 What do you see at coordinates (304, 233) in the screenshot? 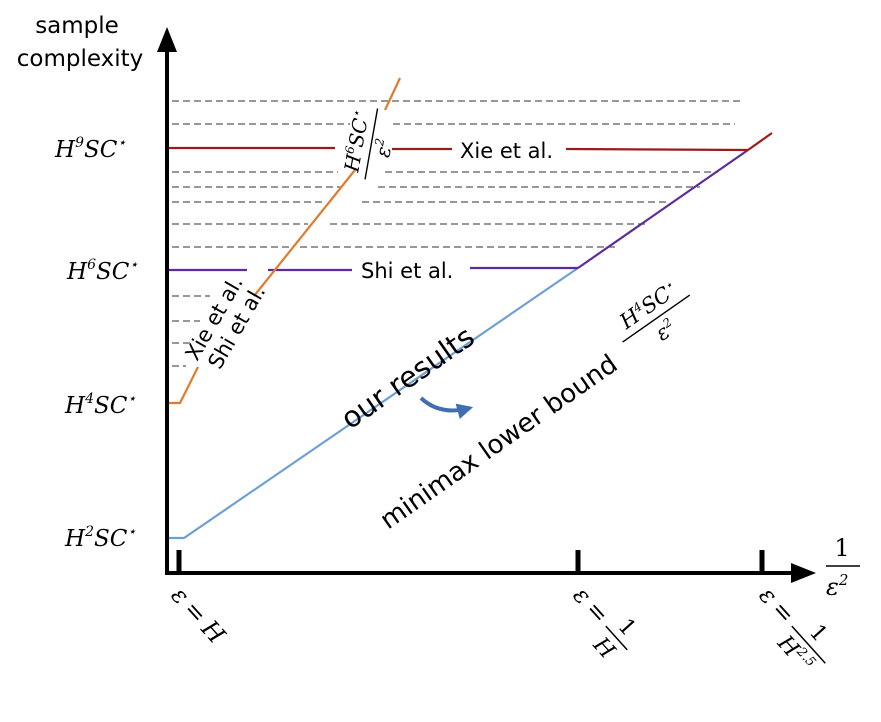
I see `series-orange-mid` at bounding box center [304, 233].